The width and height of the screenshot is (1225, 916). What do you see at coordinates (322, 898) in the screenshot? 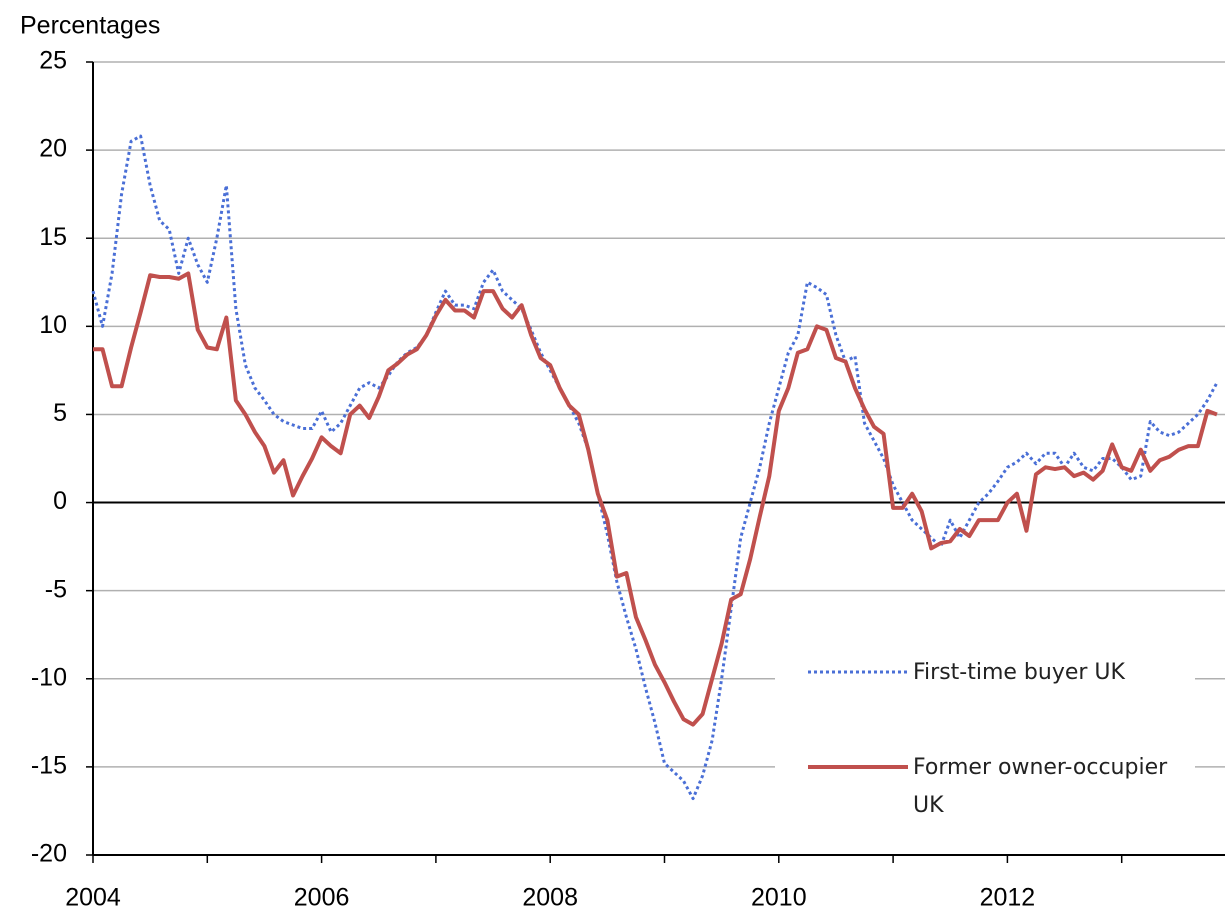
I see `x-tick-label: 2006` at bounding box center [322, 898].